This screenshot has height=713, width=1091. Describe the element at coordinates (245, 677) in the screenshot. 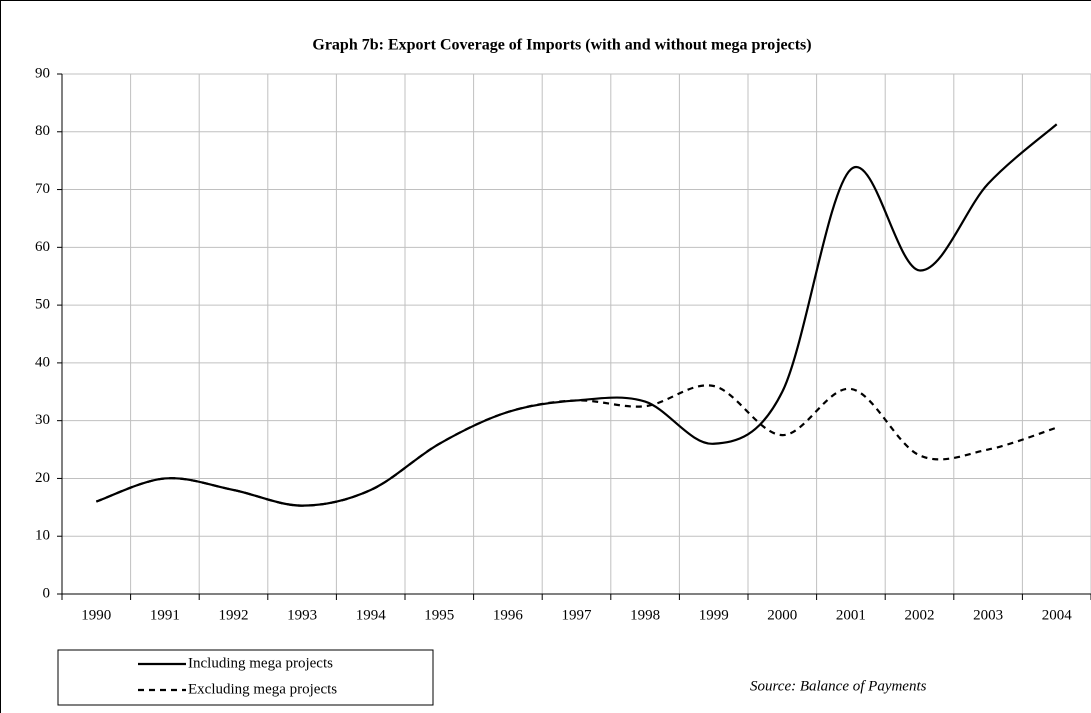

I see `legend-box` at that location.